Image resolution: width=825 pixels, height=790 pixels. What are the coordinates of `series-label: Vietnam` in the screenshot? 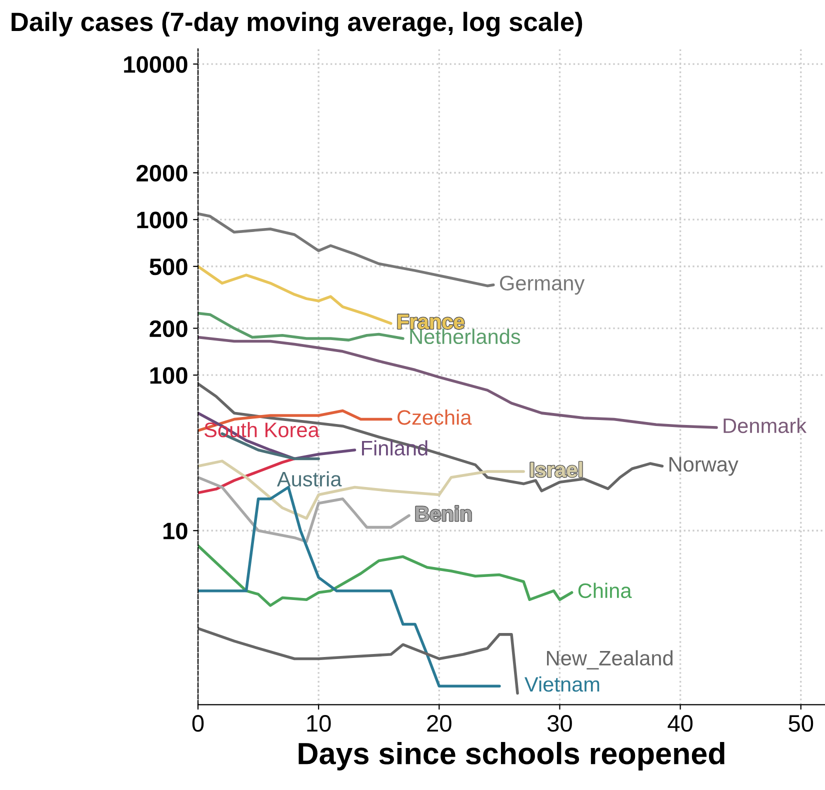 It's located at (562, 684).